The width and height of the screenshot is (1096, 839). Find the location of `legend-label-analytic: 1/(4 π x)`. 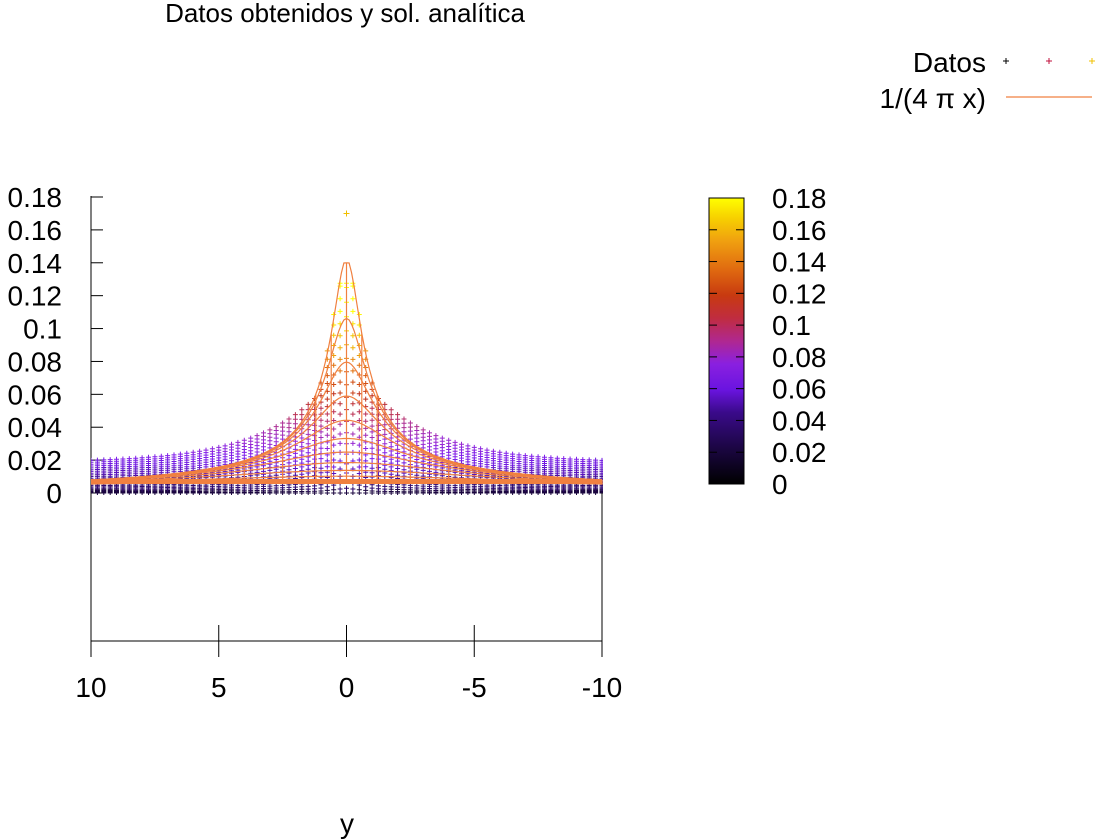

legend-label-analytic: 1/(4 π x) is located at coordinates (933, 98).